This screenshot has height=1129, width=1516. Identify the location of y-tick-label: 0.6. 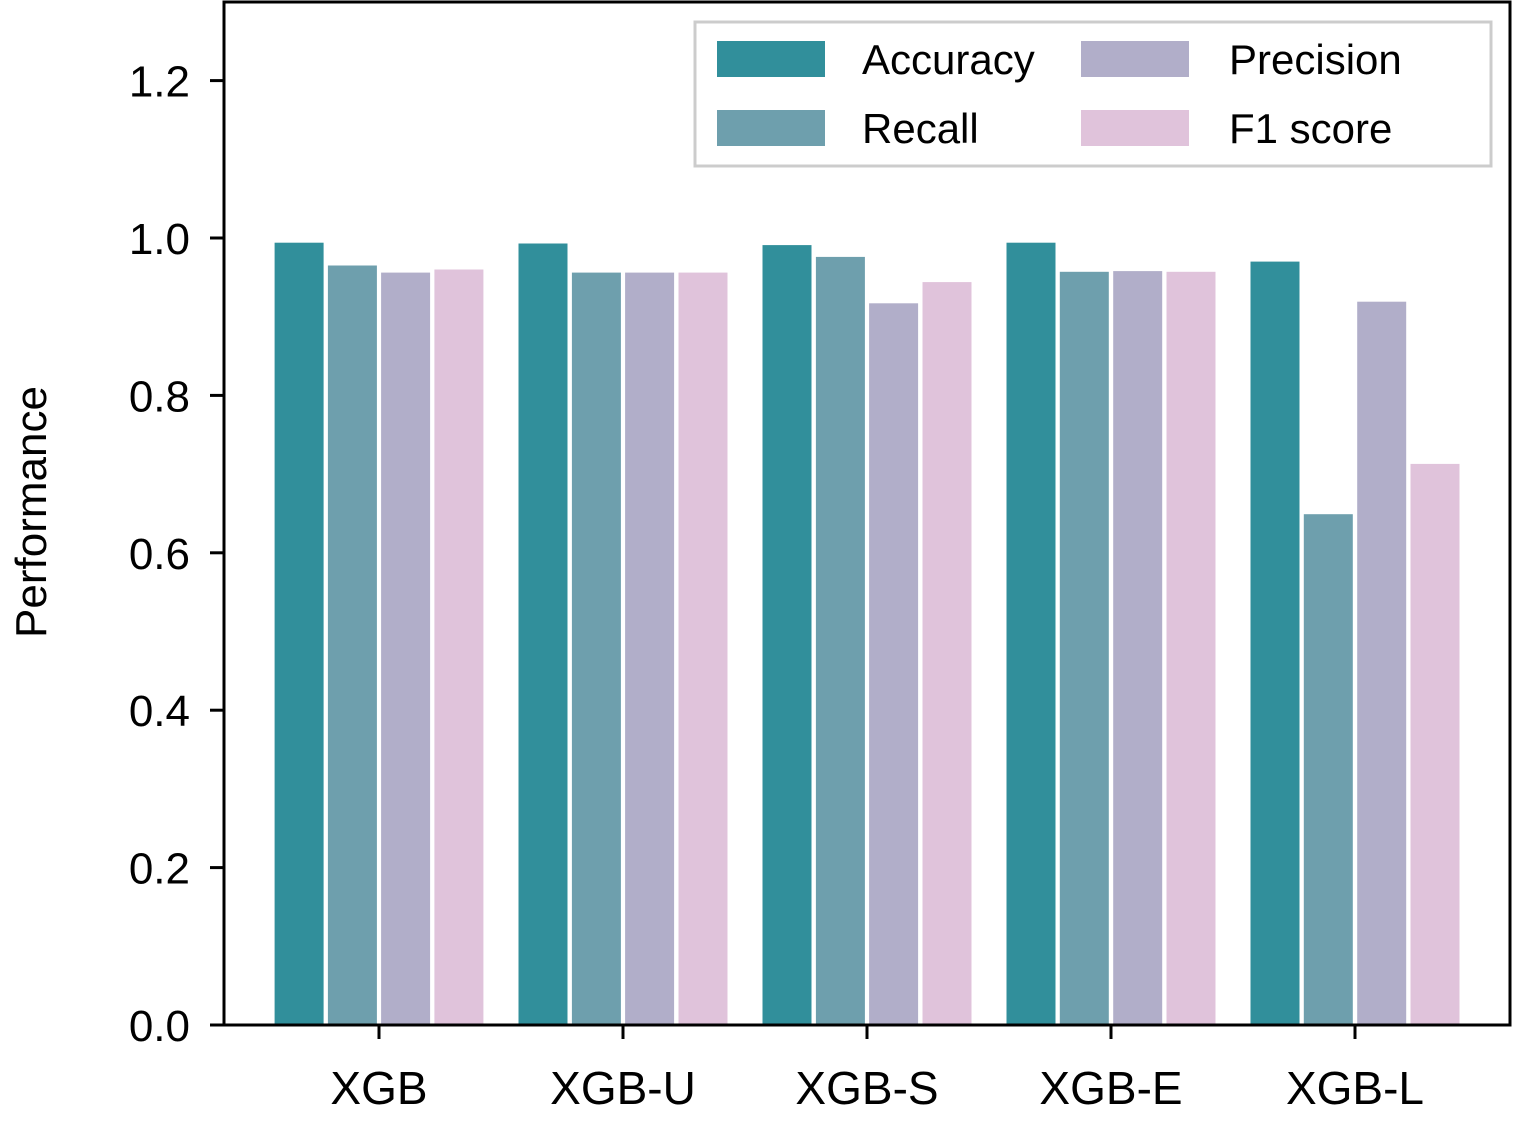
(159, 554).